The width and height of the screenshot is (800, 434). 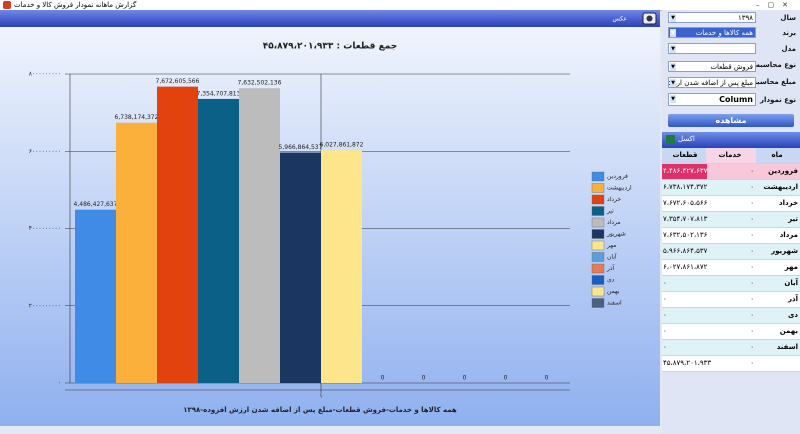 What do you see at coordinates (330, 18) in the screenshot?
I see `chart-toolbar` at bounding box center [330, 18].